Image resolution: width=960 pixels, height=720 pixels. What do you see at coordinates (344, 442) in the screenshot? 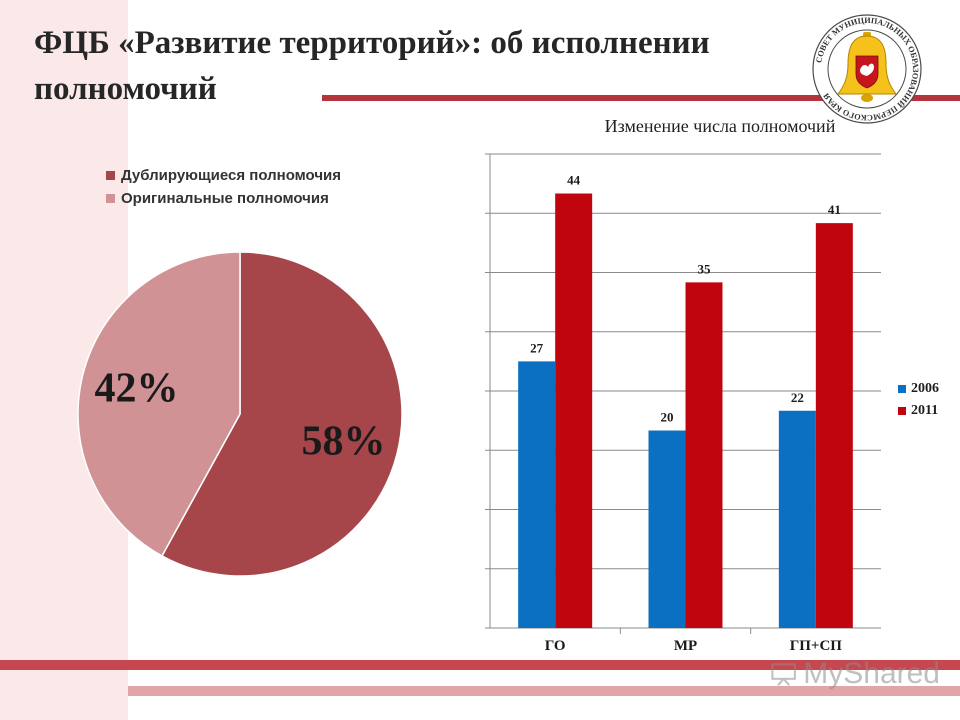
I see `pie-slice-label: 58%` at bounding box center [344, 442].